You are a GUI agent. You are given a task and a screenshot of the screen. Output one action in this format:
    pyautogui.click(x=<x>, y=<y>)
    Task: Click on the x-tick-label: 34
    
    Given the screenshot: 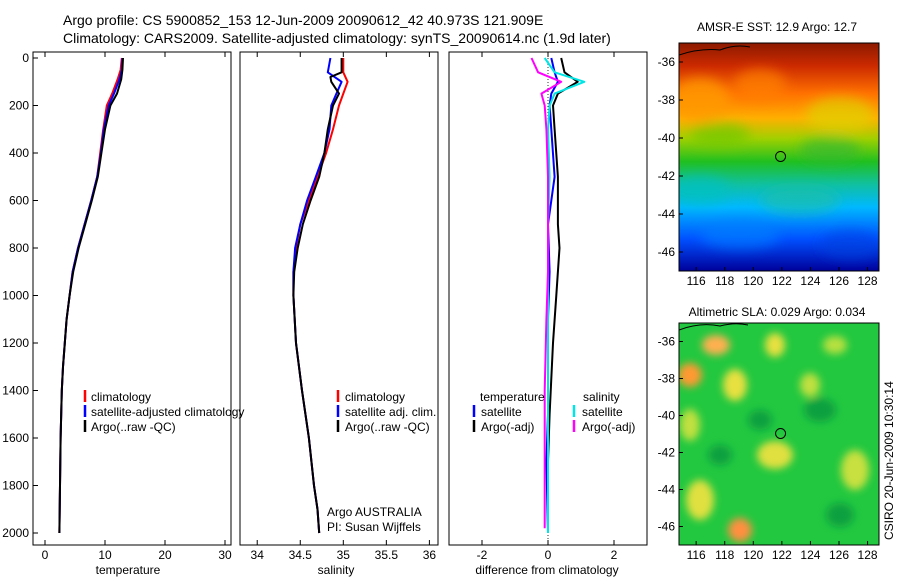 What is the action you would take?
    pyautogui.click(x=258, y=555)
    